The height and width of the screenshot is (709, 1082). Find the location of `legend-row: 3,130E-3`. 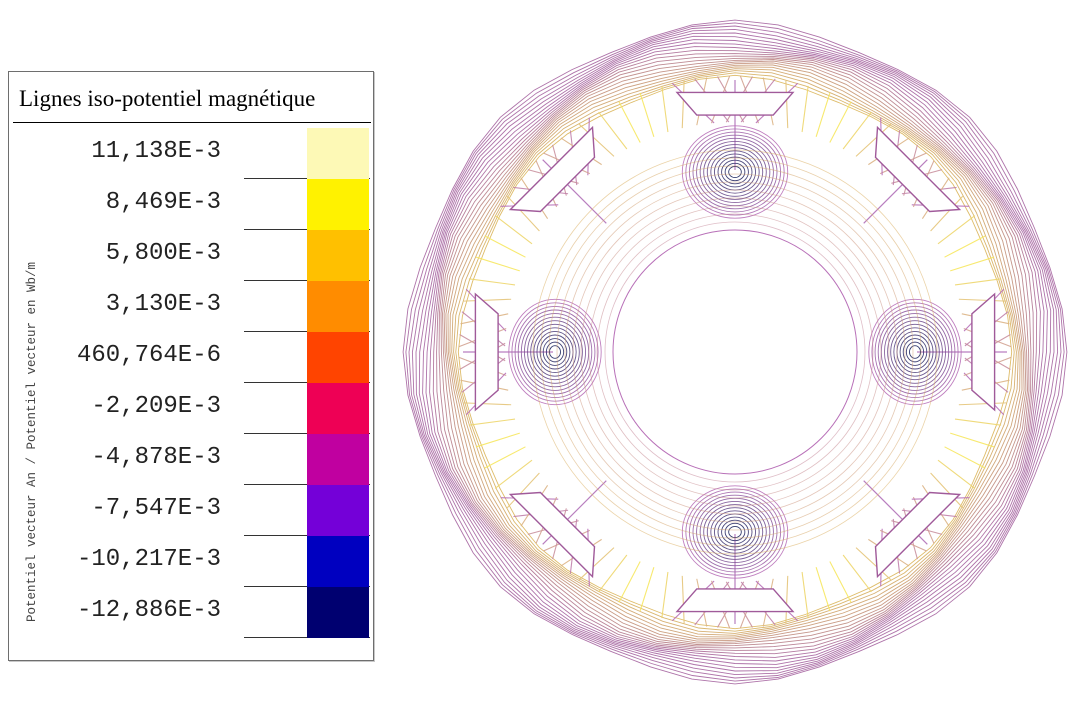

legend-row: 3,130E-3 is located at coordinates (204, 306).